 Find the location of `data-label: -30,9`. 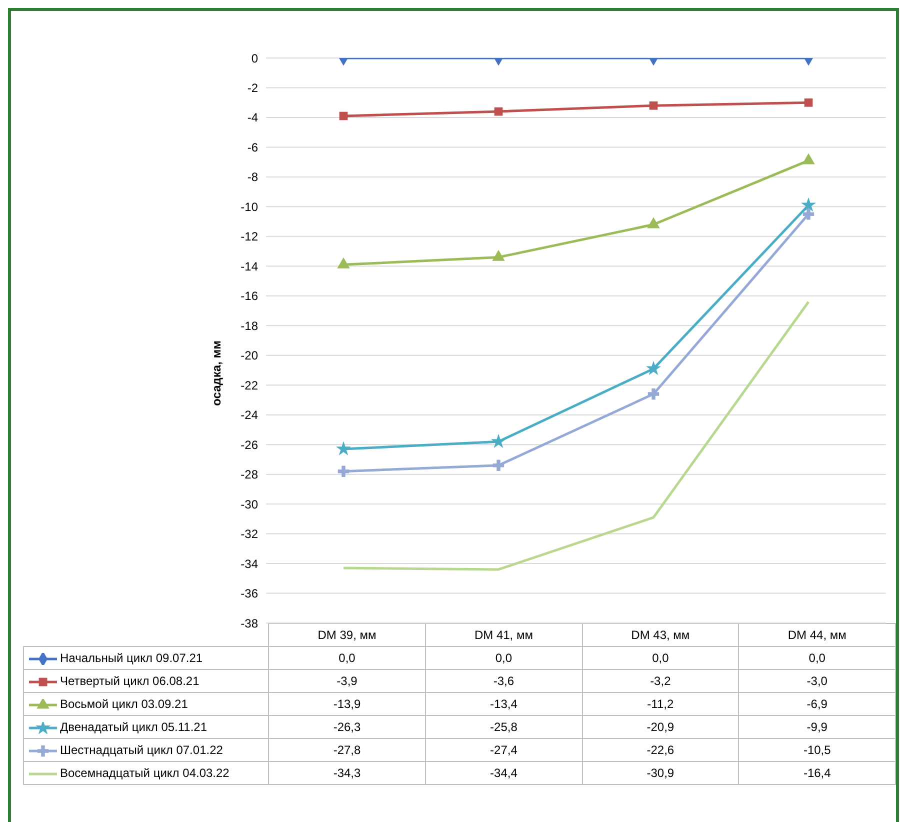

data-label: -30,9 is located at coordinates (660, 773).